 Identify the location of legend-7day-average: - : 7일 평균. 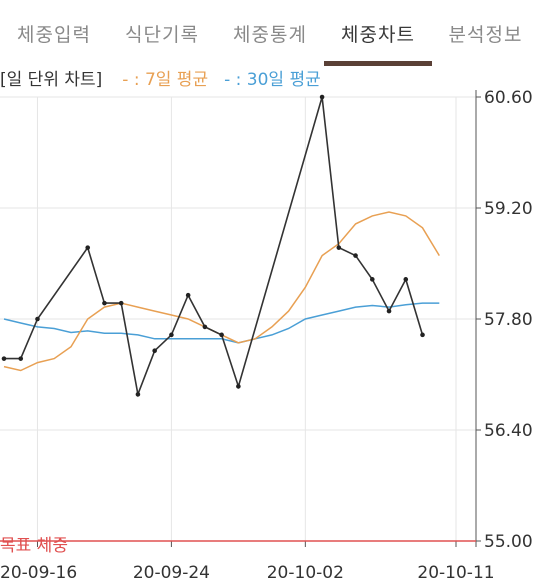
(165, 79).